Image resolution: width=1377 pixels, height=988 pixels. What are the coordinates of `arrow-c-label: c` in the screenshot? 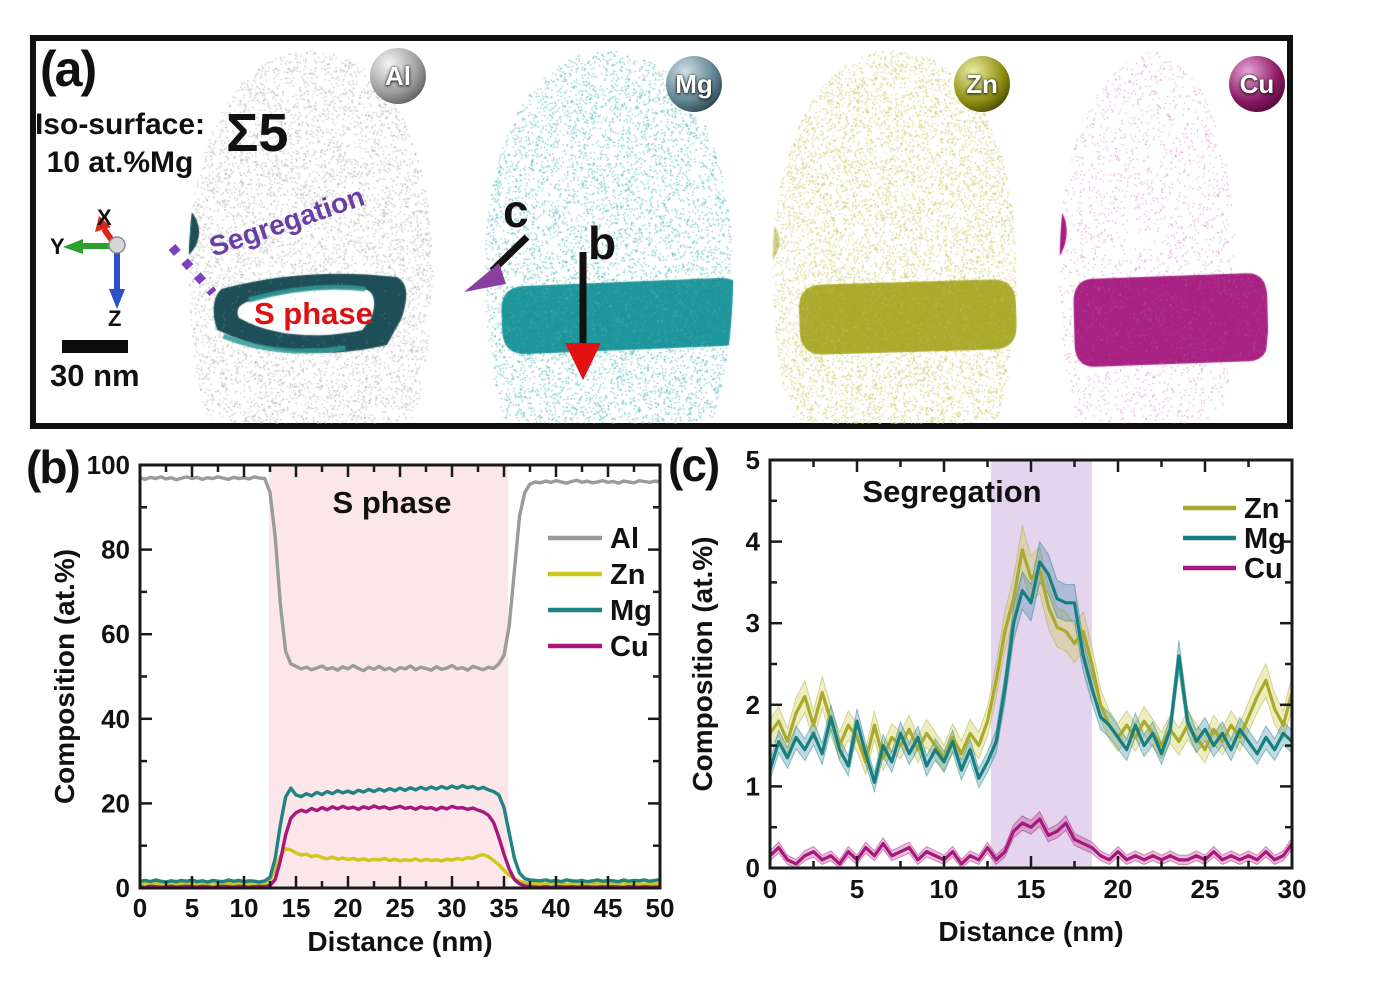 It's located at (516, 211).